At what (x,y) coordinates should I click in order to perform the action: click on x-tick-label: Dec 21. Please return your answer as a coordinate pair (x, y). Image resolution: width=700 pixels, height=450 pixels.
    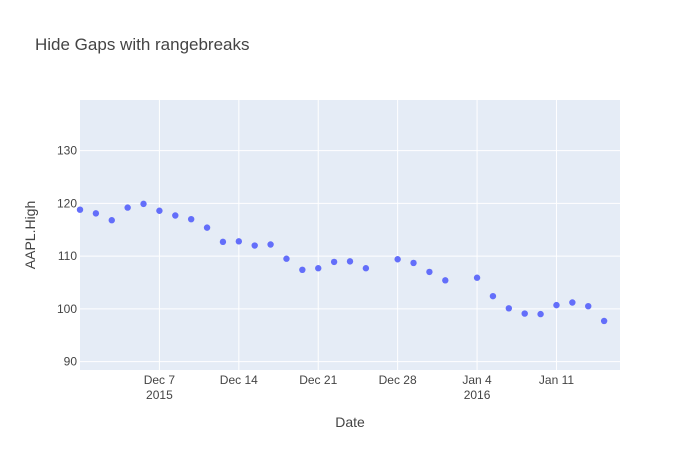
    Looking at the image, I should click on (318, 380).